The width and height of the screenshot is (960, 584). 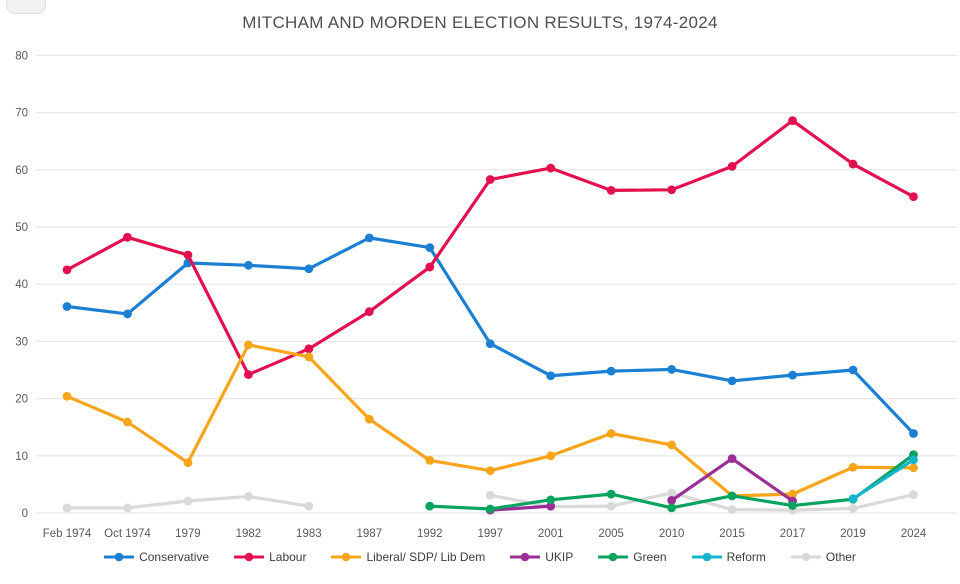 What do you see at coordinates (249, 557) in the screenshot?
I see `legend-marker-labour` at bounding box center [249, 557].